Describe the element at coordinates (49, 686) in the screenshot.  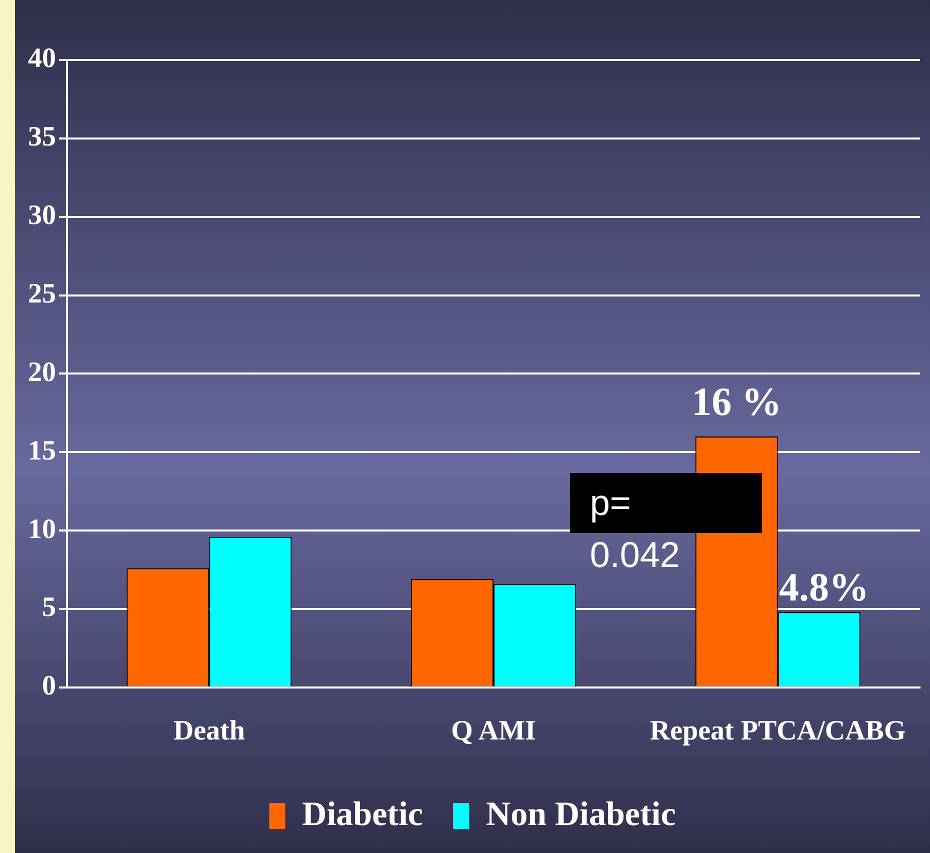
I see `y-tick-label: 0` at that location.